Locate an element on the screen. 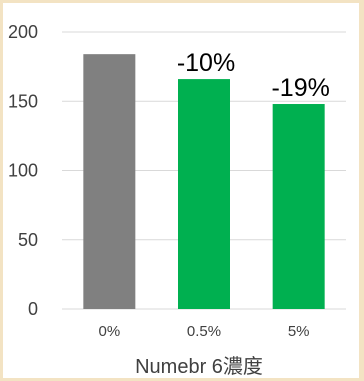 This screenshot has height=381, width=364. x-axis-tick-labels: 0% 0.5% 5% is located at coordinates (203, 331).